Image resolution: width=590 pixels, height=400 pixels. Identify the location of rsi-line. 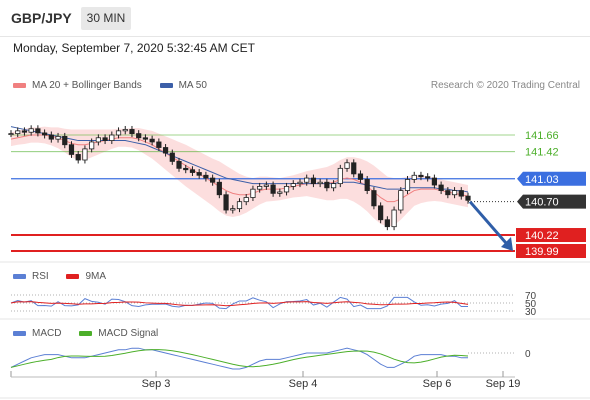
(239, 303).